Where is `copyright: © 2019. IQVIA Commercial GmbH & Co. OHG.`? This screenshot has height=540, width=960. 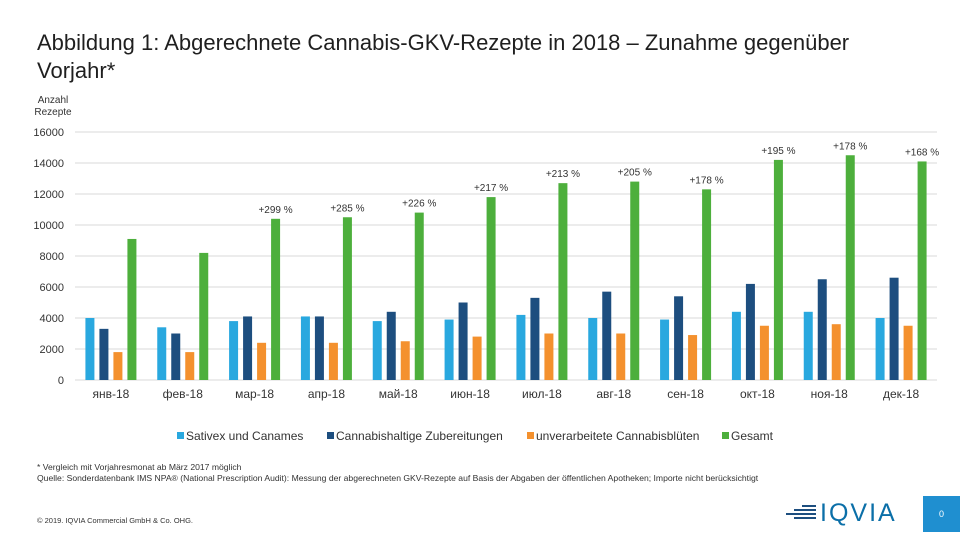 copyright: © 2019. IQVIA Commercial GmbH & Co. OHG. is located at coordinates (115, 520).